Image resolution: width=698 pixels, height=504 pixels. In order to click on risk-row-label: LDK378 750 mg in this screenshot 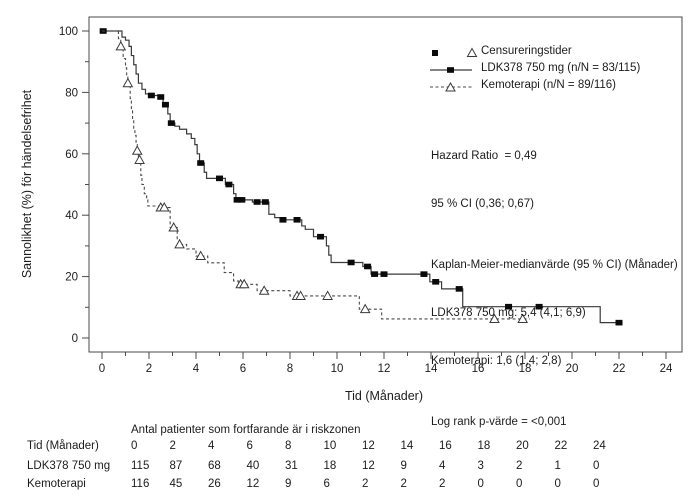, I will do `click(69, 466)`.